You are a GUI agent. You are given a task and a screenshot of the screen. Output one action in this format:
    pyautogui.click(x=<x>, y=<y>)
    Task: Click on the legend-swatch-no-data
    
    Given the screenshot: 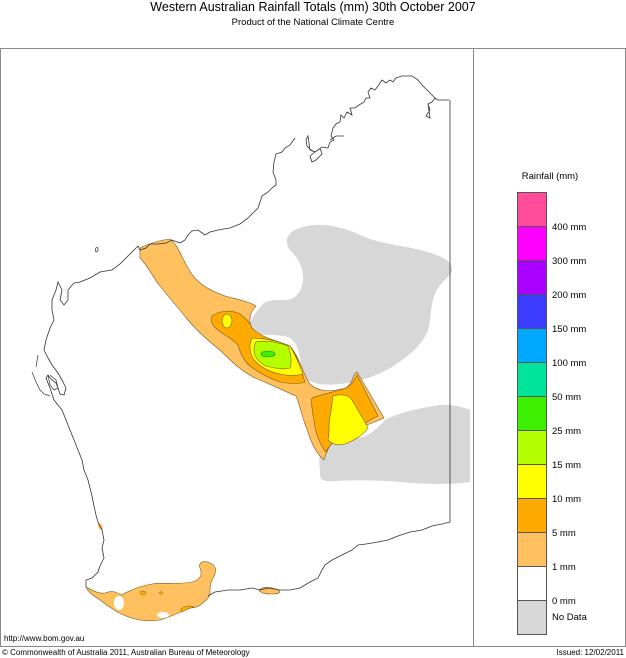 What is the action you would take?
    pyautogui.click(x=532, y=617)
    